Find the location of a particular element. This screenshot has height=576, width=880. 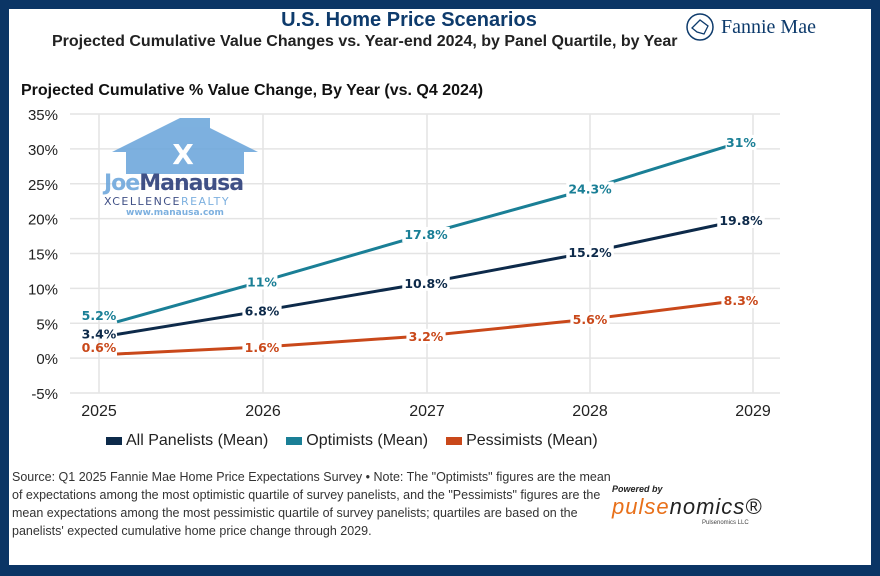

data-label: 1.6% is located at coordinates (262, 347).